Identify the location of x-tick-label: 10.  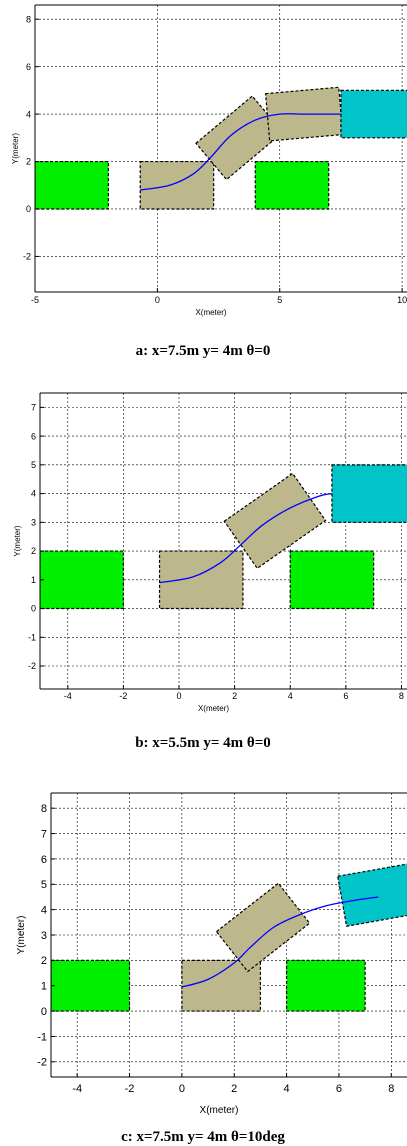
(402, 300).